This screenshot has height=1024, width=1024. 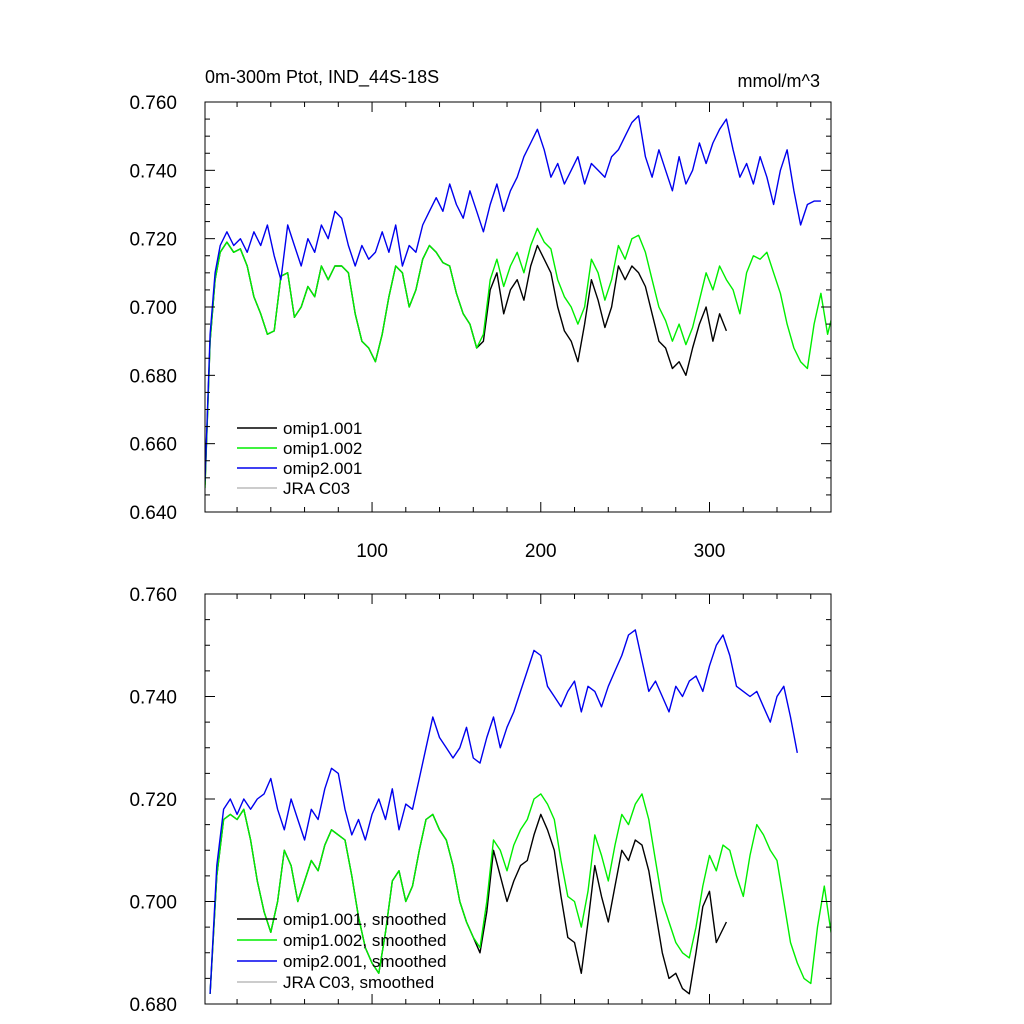 I want to click on x-tick-label: 100, so click(x=372, y=551).